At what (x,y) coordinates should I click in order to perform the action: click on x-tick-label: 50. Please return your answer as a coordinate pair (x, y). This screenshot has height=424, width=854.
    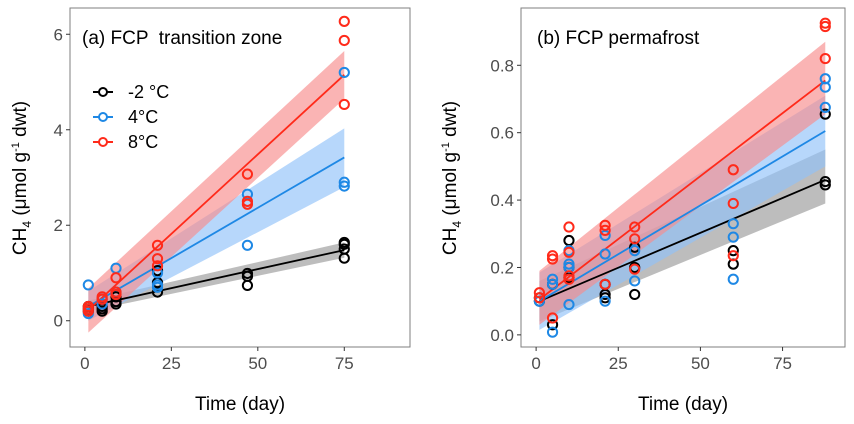
    Looking at the image, I should click on (257, 363).